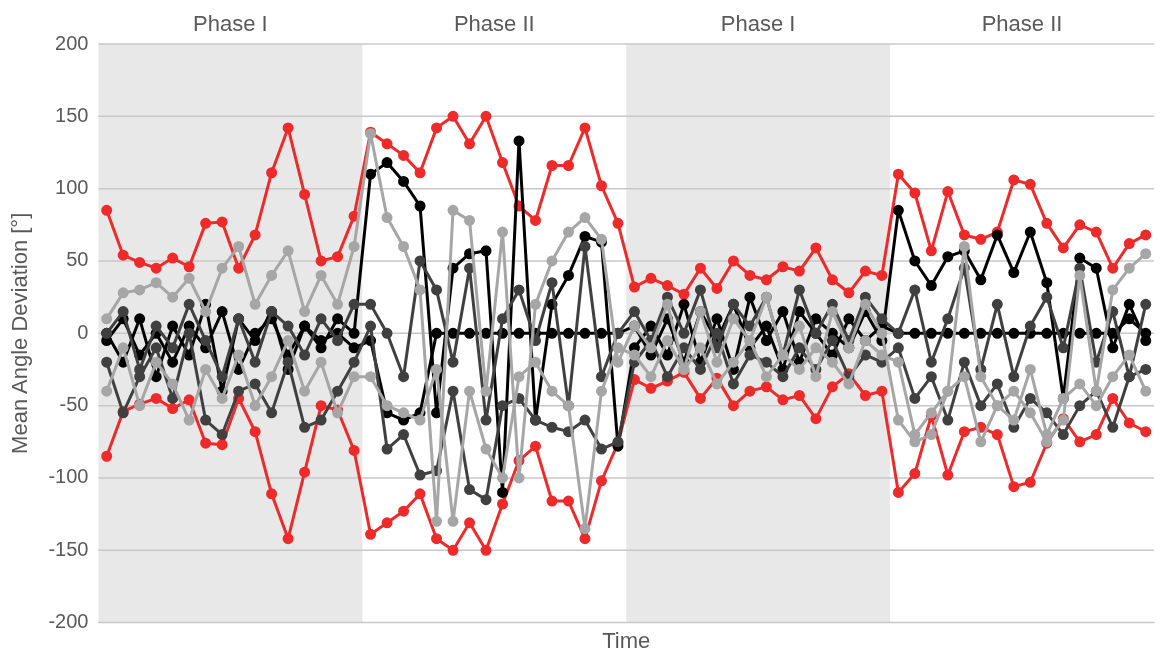 This screenshot has height=661, width=1161. I want to click on y-tick-label: 50, so click(77, 259).